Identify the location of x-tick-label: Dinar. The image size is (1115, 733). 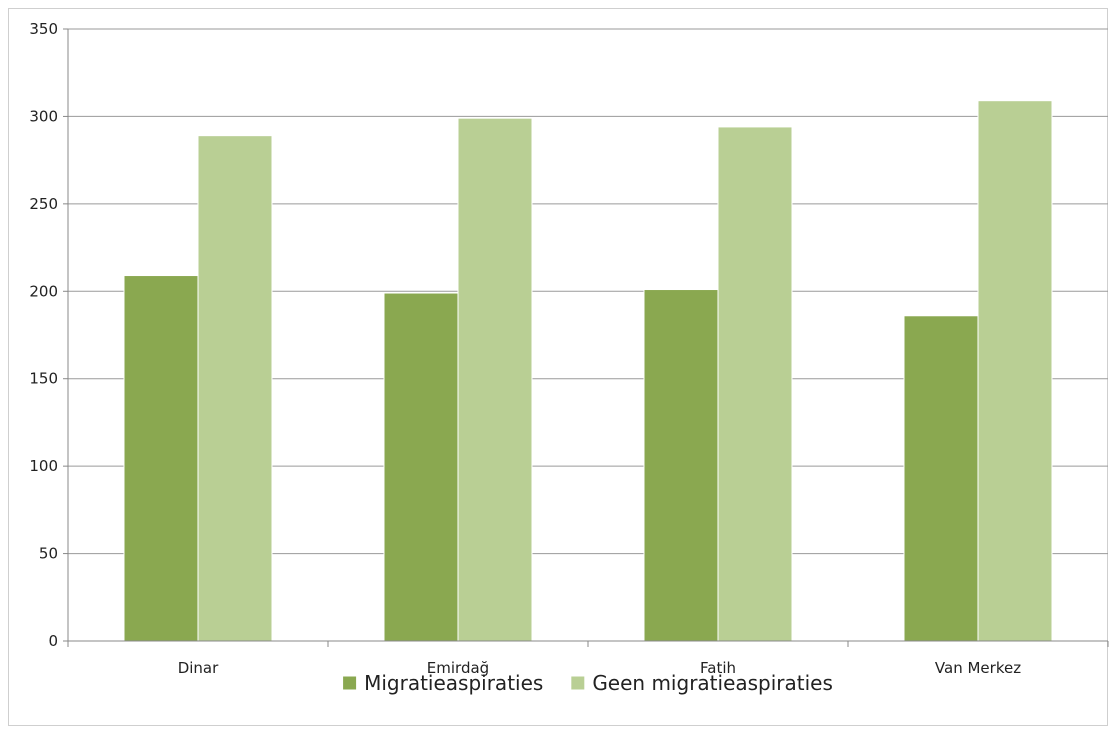
(198, 668).